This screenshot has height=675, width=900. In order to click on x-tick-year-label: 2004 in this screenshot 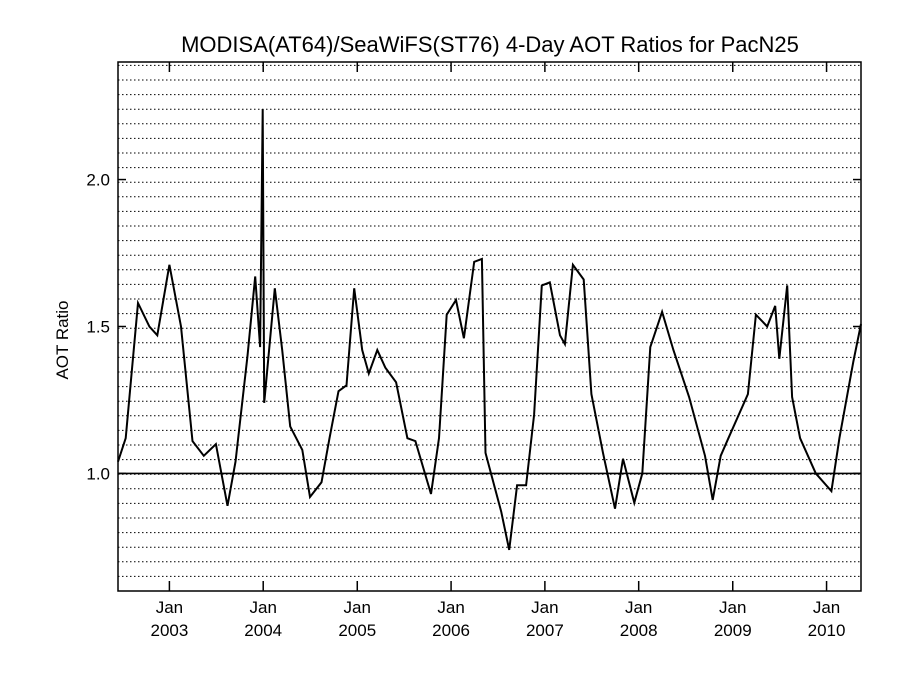, I will do `click(263, 630)`.